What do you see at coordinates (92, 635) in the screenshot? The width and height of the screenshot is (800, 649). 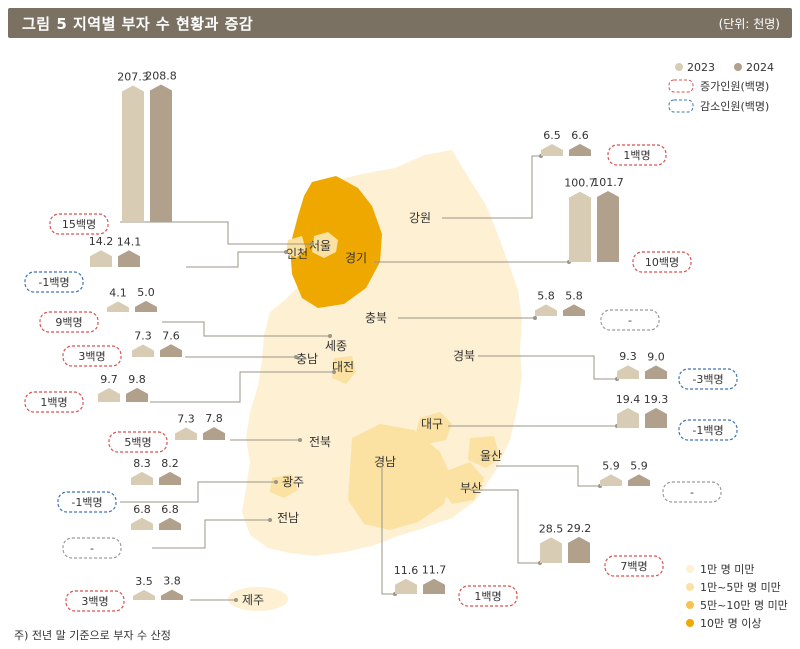 I see `footnote: 주) 전년 말 기준으로 부자 수 산정` at bounding box center [92, 635].